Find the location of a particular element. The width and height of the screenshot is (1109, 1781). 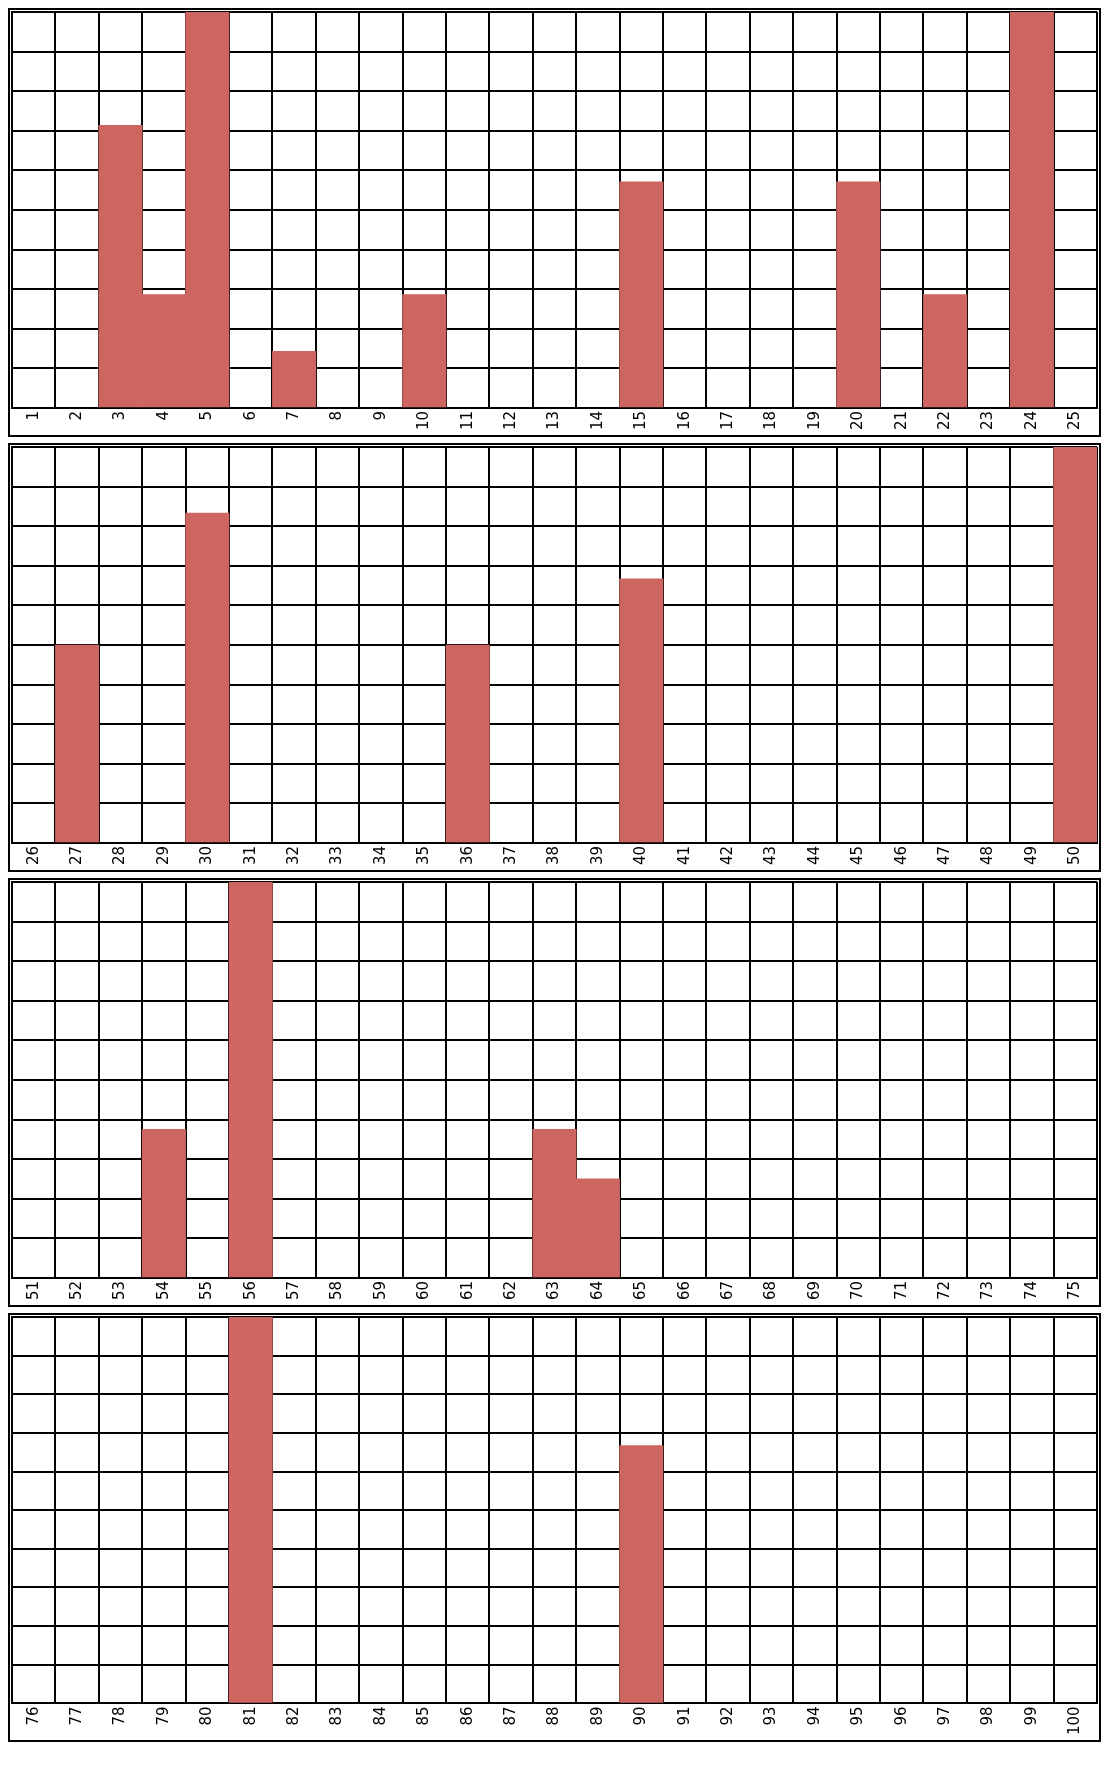

x-tick-label: 99 is located at coordinates (1030, 1716).